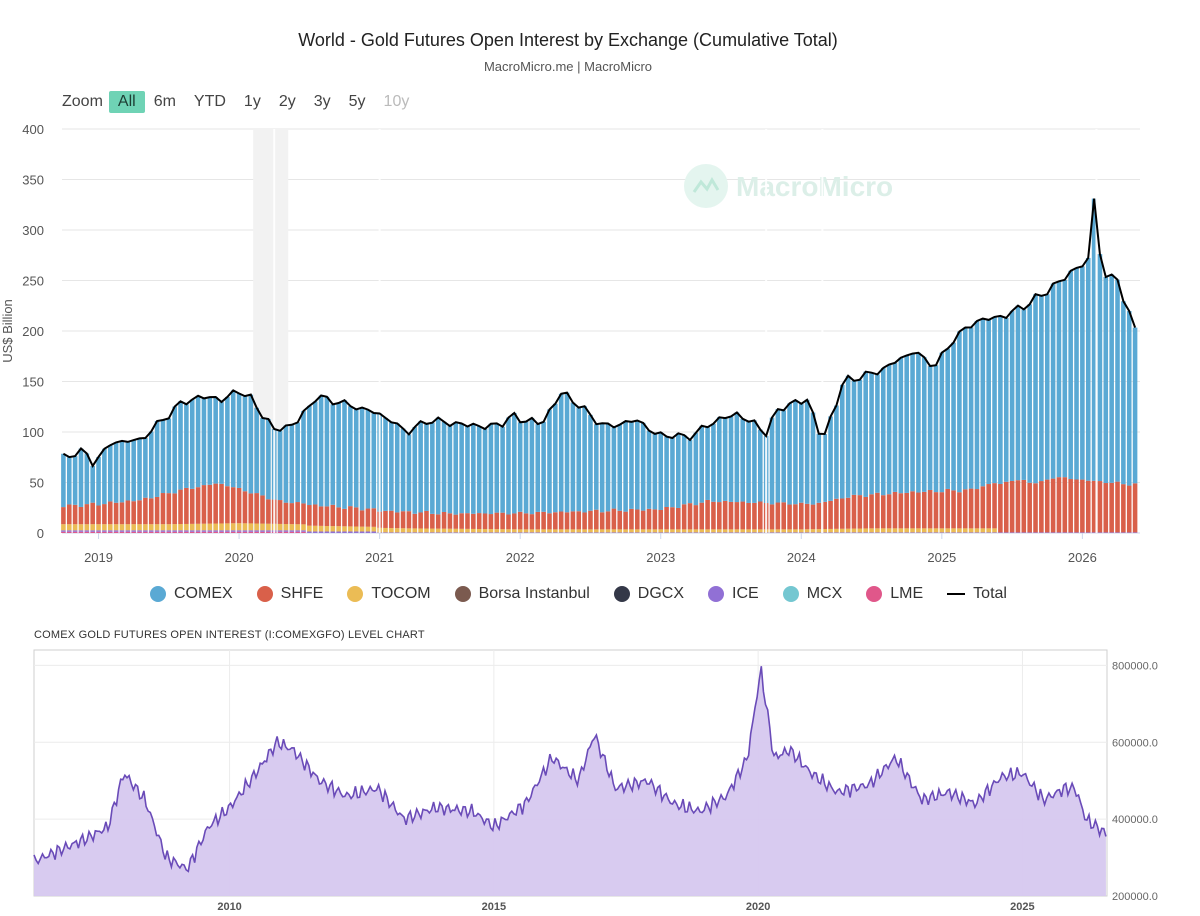  Describe the element at coordinates (126, 102) in the screenshot. I see `zoom-button-all: All` at that location.